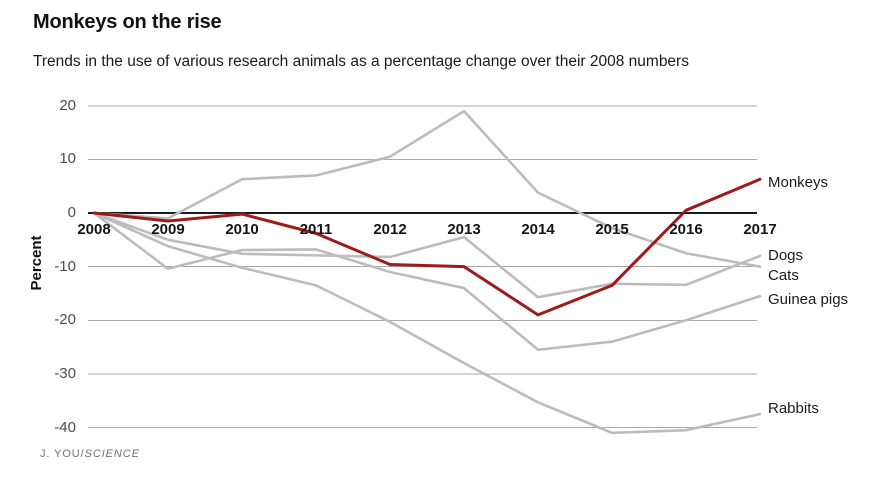 The height and width of the screenshot is (477, 874). I want to click on x-tick-label: 2009, so click(168, 229).